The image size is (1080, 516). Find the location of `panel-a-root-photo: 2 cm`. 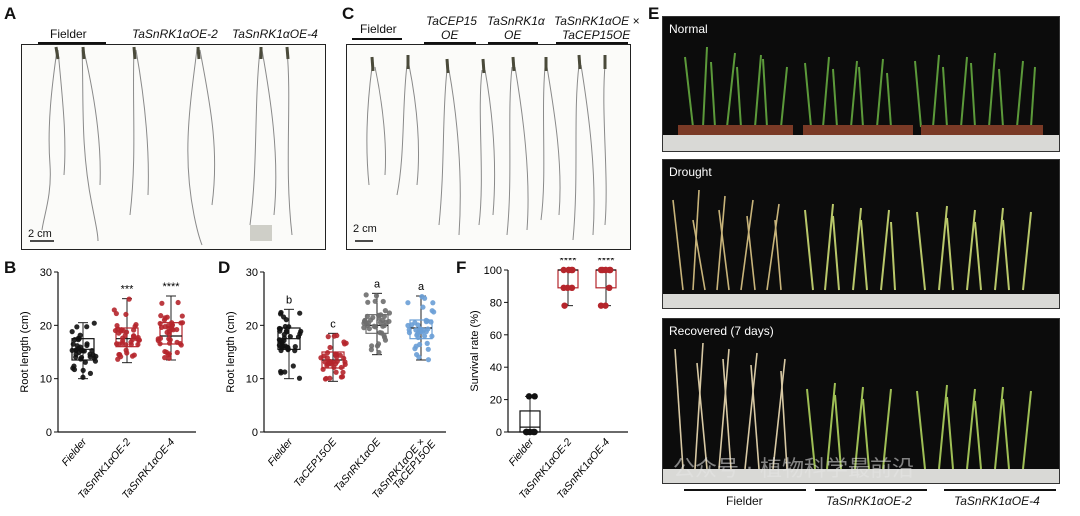

panel-a-root-photo: 2 cm is located at coordinates (173, 147).